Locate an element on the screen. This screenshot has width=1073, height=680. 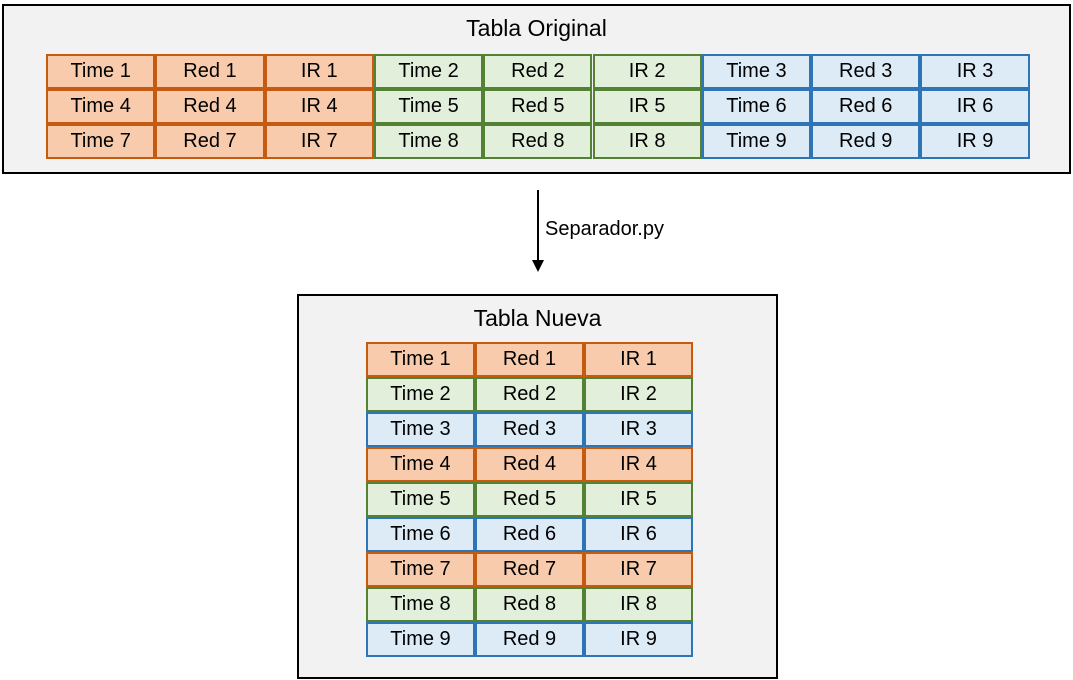
down-arrow-icon is located at coordinates (538, 231).